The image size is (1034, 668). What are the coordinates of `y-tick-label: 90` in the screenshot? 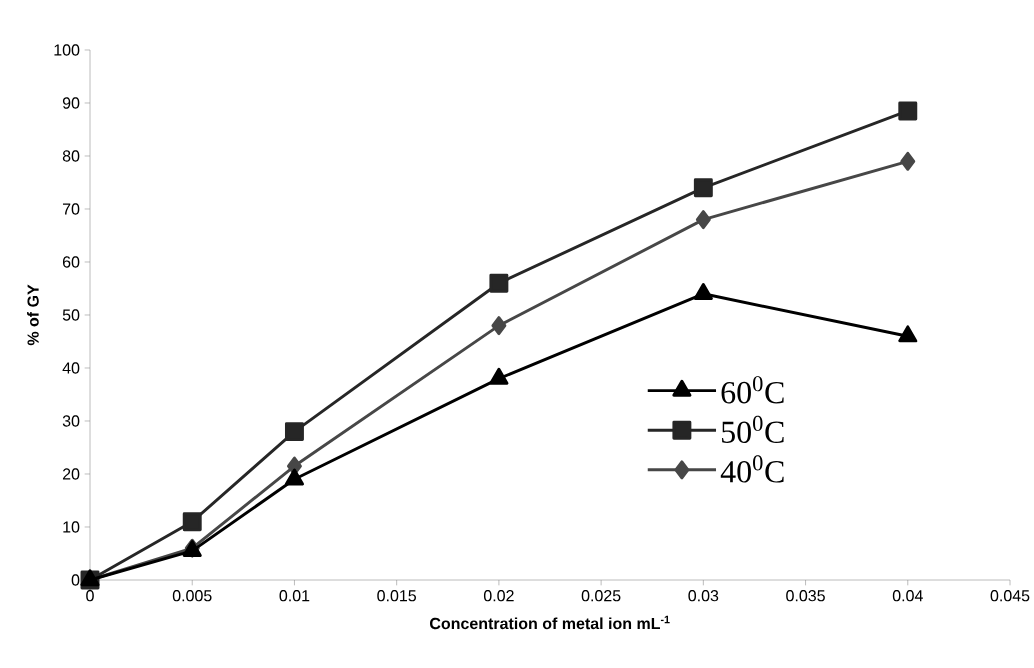 It's located at (71, 103).